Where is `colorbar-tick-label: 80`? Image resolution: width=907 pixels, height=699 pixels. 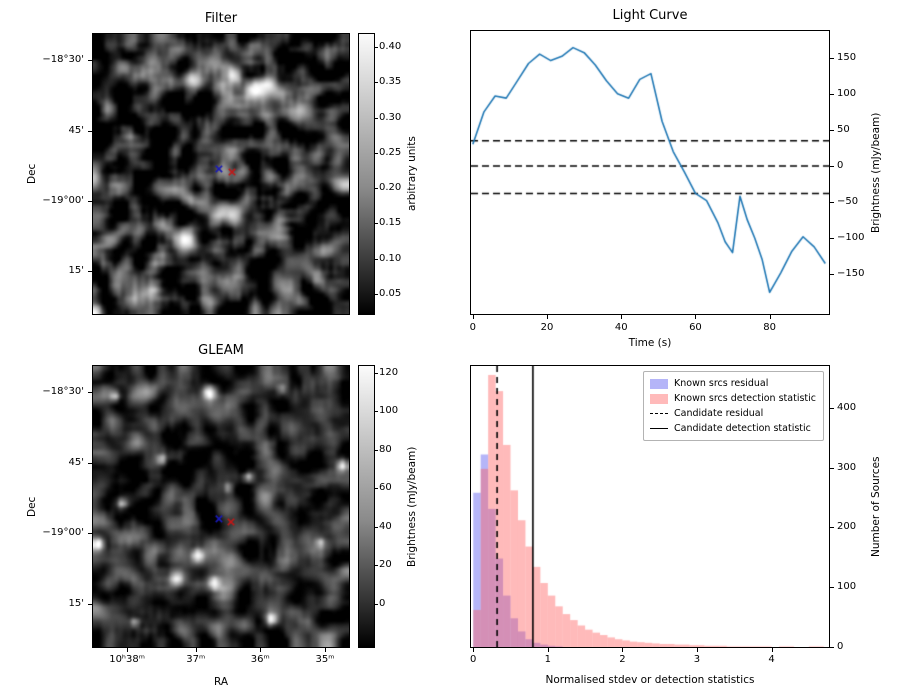
colorbar-tick-label: 80 is located at coordinates (385, 449).